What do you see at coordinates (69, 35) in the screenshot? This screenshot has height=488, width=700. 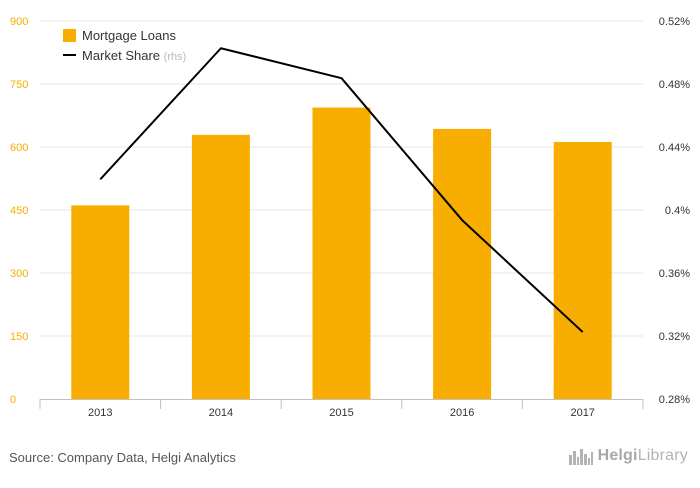 I see `legend-swatch-mortgage-loans` at bounding box center [69, 35].